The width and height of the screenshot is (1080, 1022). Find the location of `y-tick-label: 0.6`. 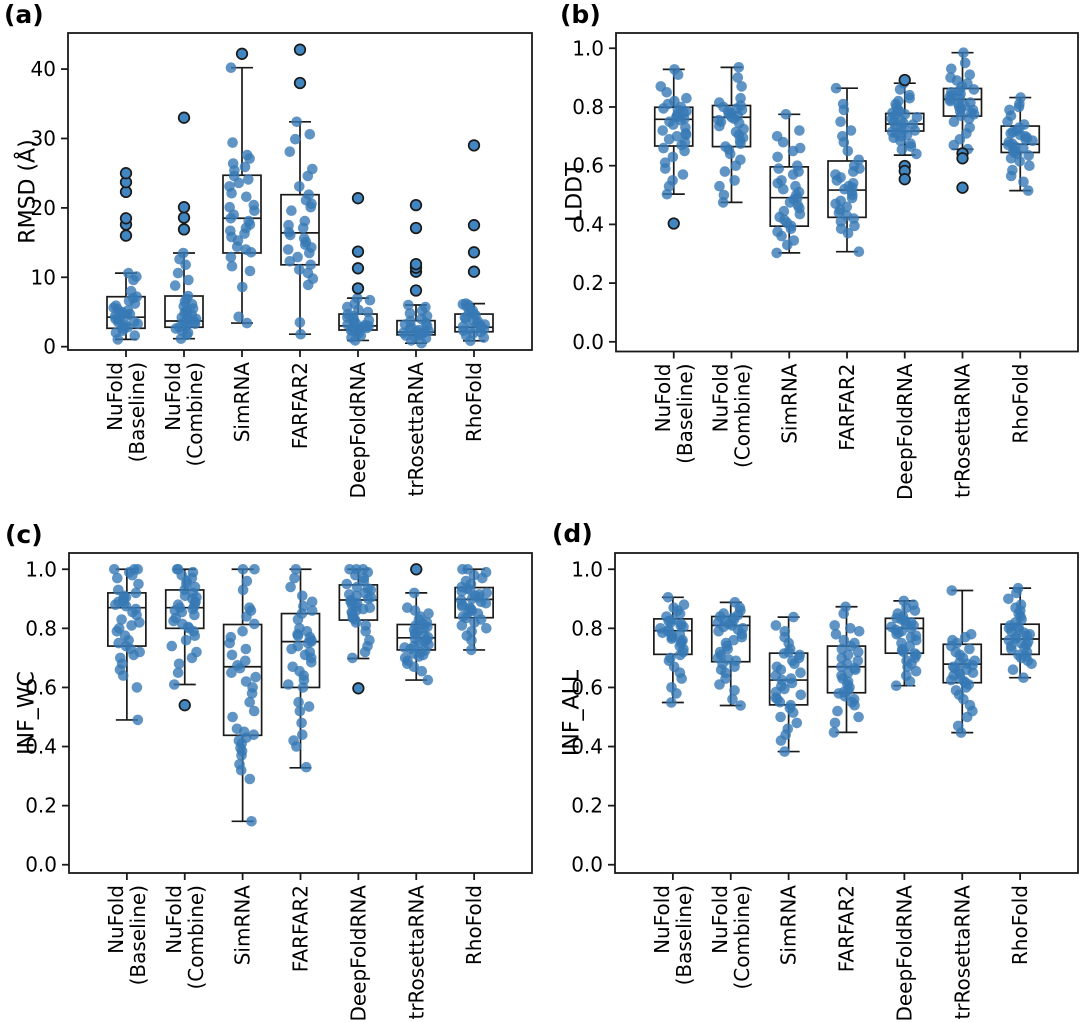

y-tick-label: 0.6 is located at coordinates (41, 687).